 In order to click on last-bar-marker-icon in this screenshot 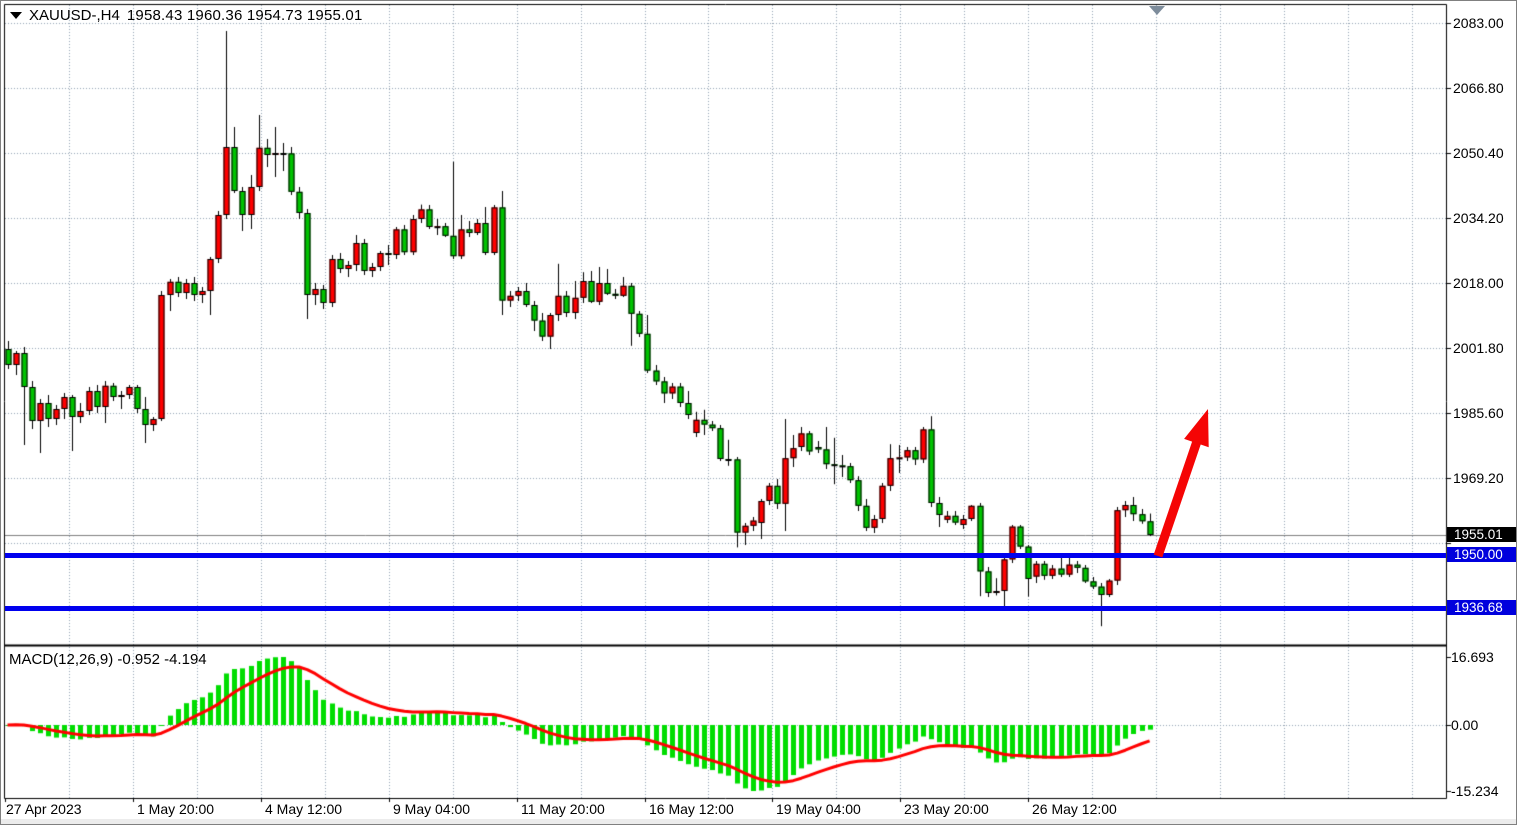, I will do `click(1157, 10)`.